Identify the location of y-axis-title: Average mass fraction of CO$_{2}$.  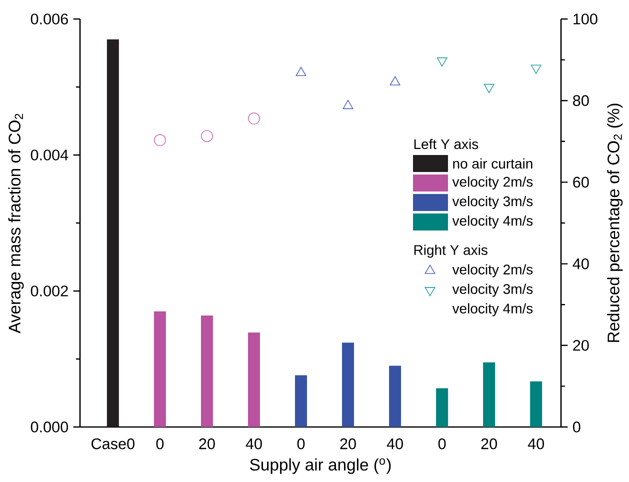
(16, 224).